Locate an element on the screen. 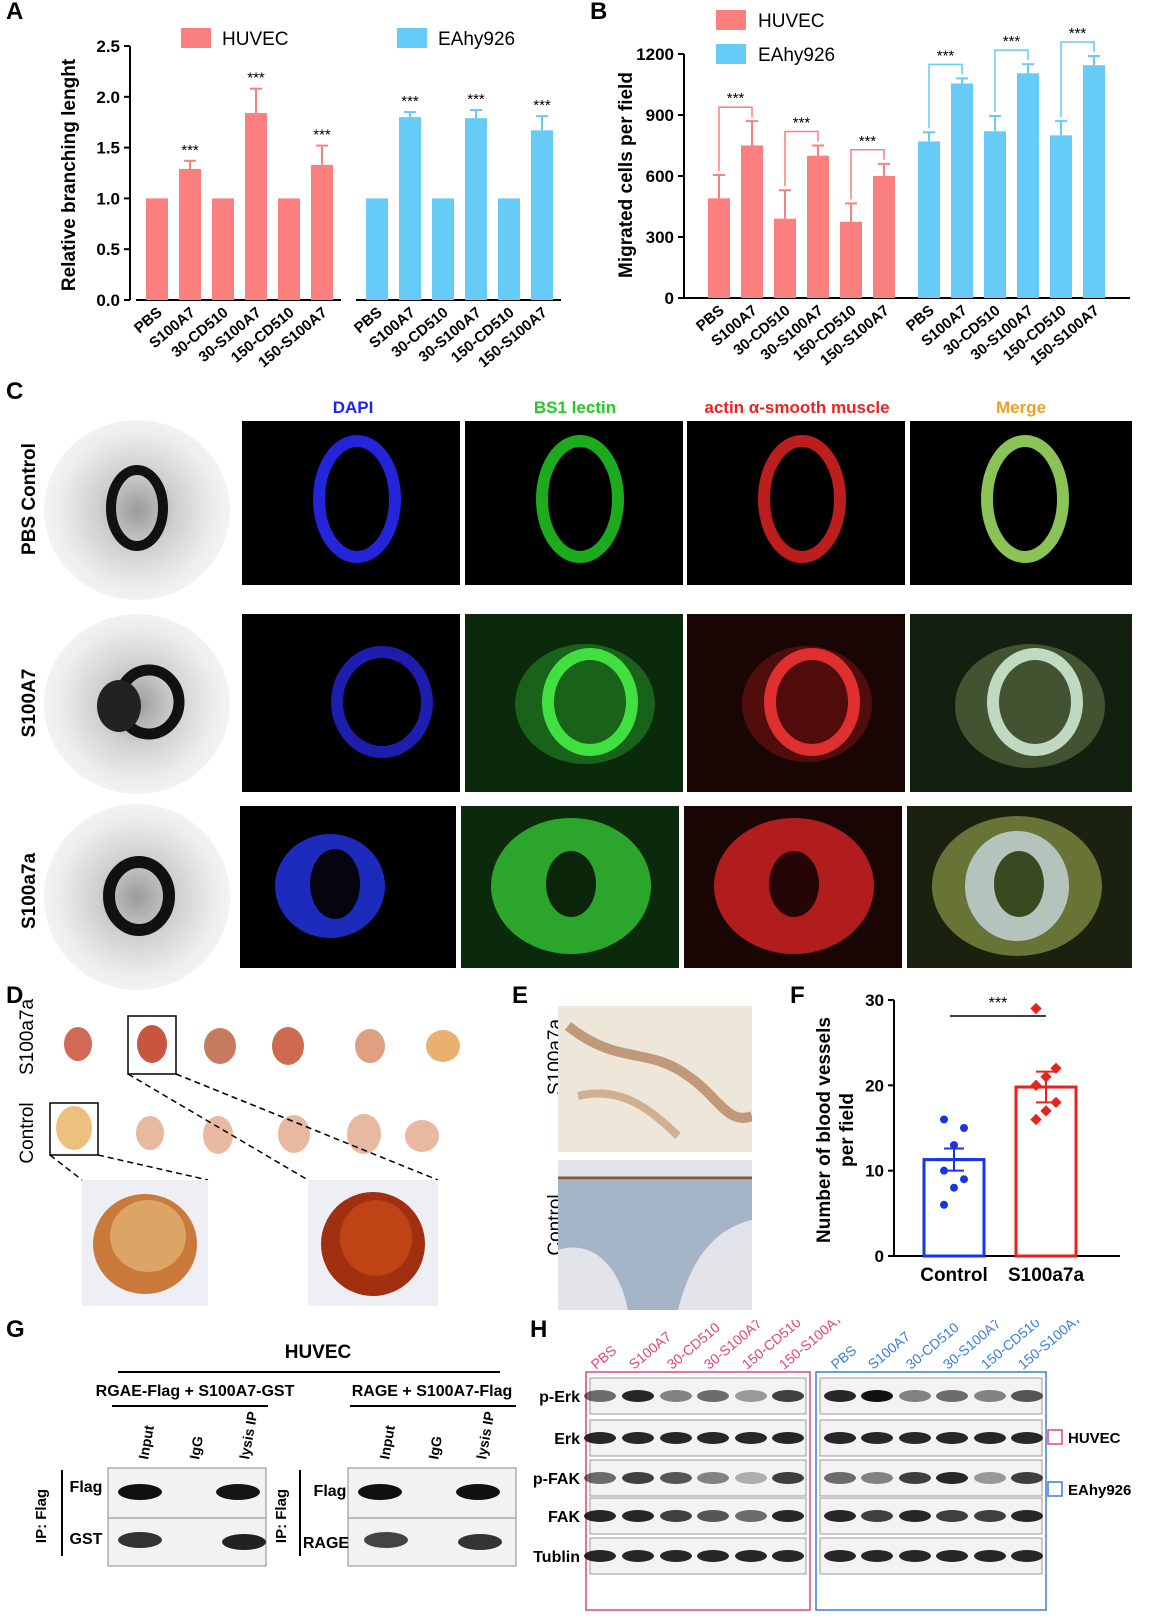 This screenshot has height=1618, width=1167. y-tick-label: 2.5 is located at coordinates (108, 46).